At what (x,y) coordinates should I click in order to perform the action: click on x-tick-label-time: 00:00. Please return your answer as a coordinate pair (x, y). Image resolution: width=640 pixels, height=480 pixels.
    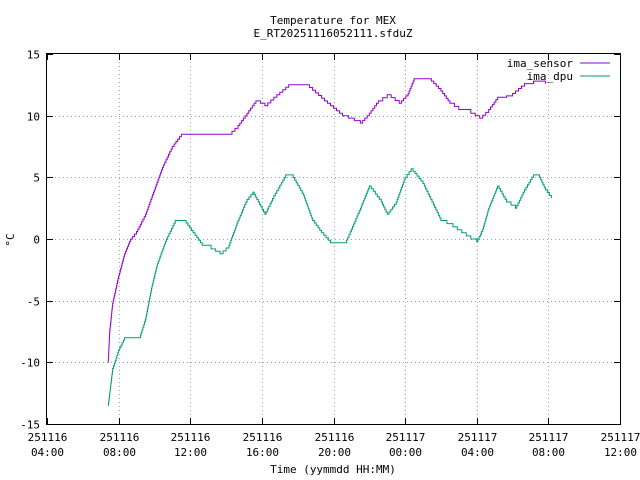
    Looking at the image, I should click on (405, 452).